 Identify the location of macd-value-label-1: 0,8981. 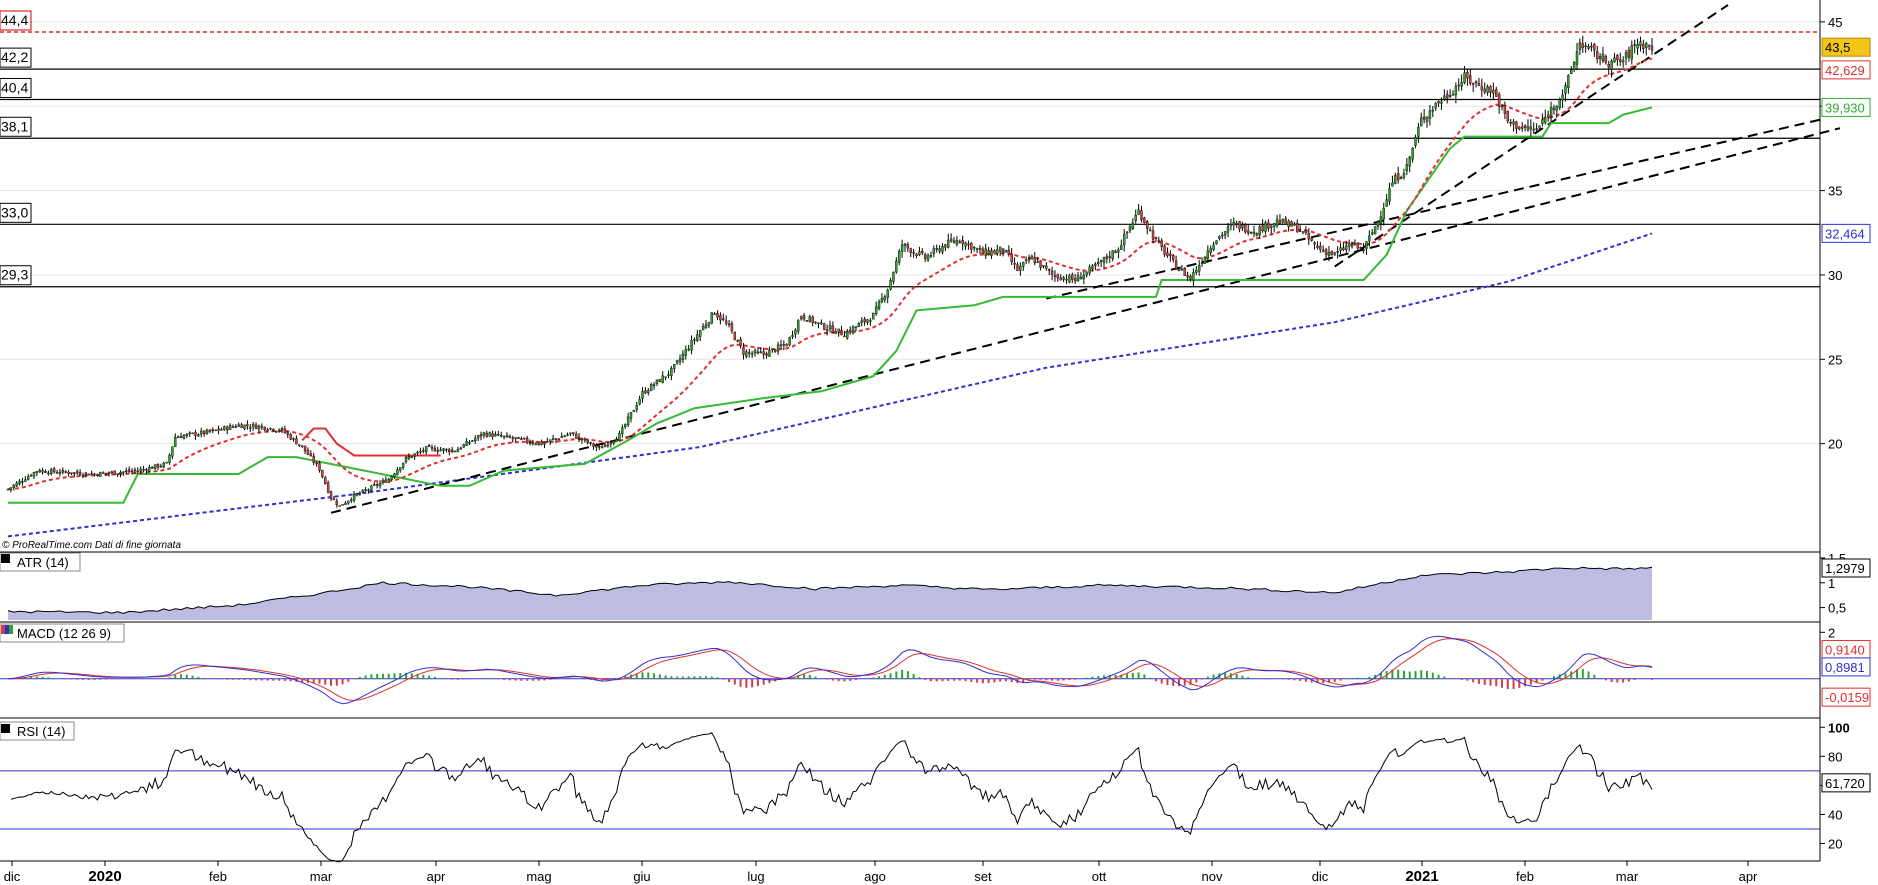
(1845, 667).